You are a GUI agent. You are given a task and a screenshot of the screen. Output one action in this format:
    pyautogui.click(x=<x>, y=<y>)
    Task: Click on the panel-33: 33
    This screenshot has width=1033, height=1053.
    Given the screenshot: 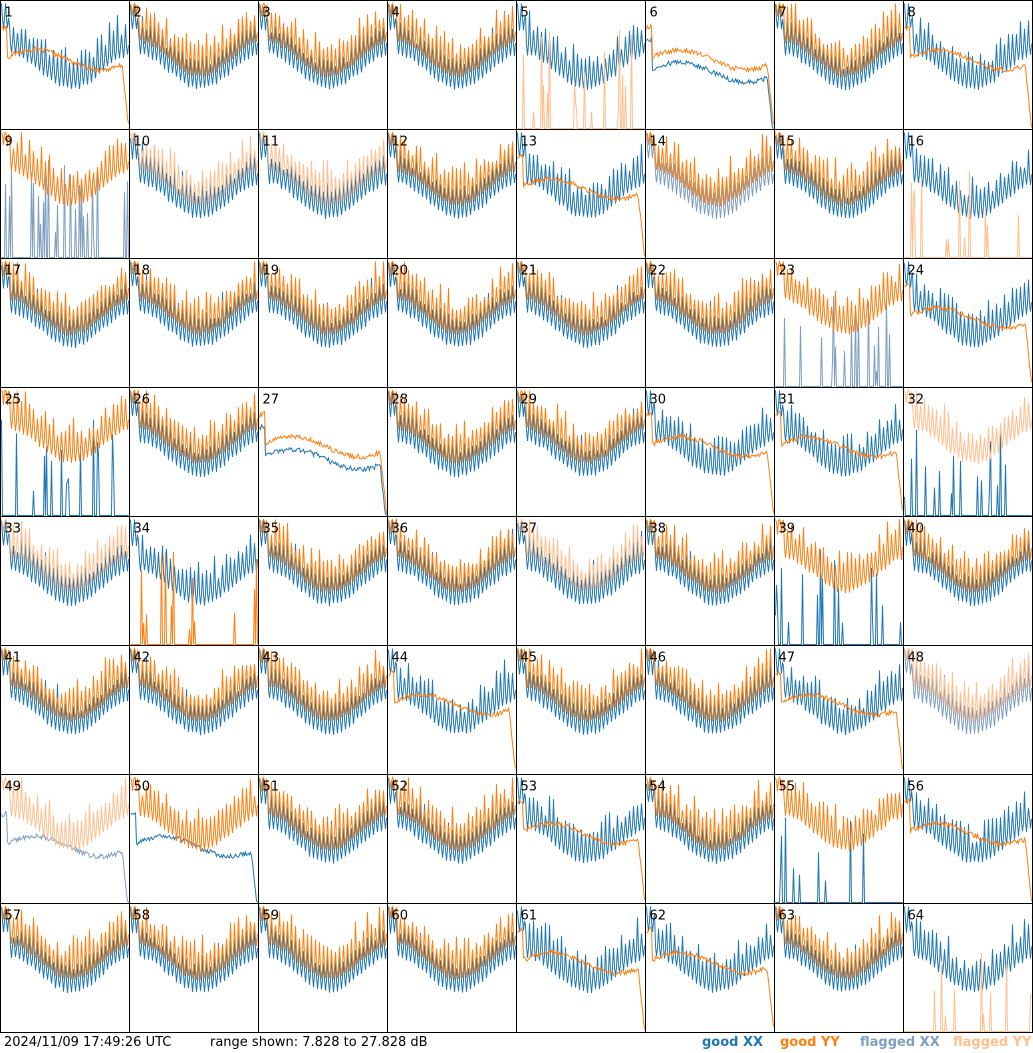 What is the action you would take?
    pyautogui.click(x=65, y=581)
    